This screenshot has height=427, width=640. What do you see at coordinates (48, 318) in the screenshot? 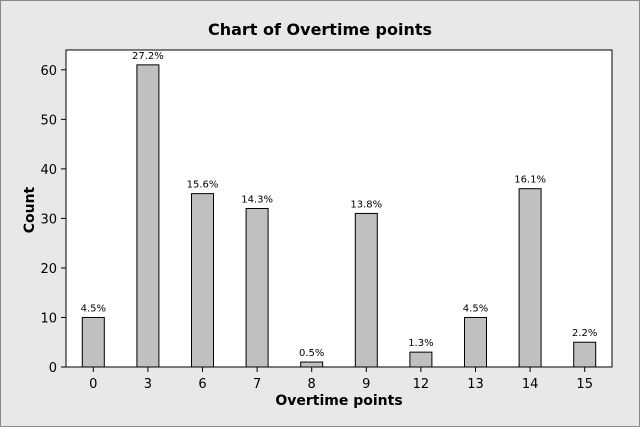
I see `y-tick-label: 10` at bounding box center [48, 318].